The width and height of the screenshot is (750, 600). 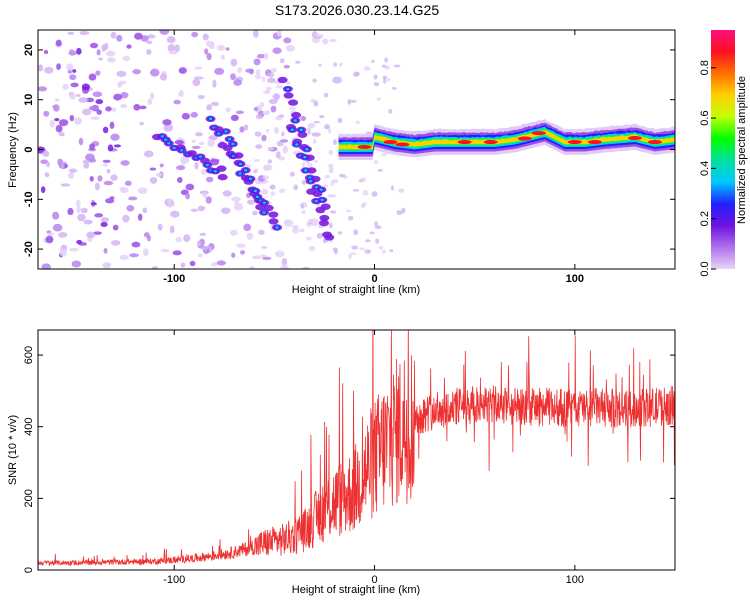 I want to click on snr-y-tick-label: 200, so click(x=29, y=498).